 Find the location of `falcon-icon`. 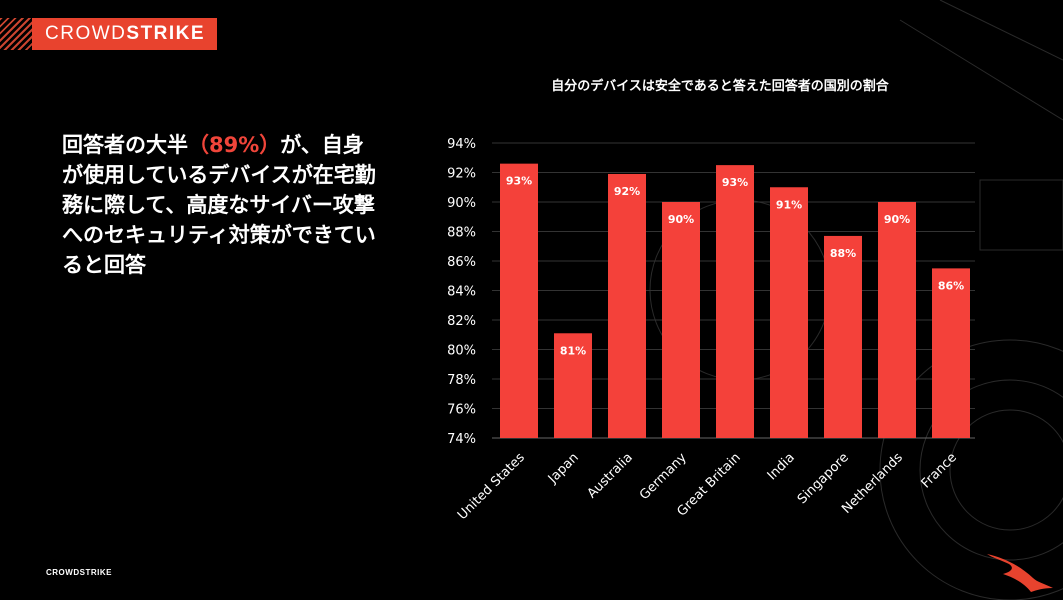

falcon-icon is located at coordinates (1020, 573).